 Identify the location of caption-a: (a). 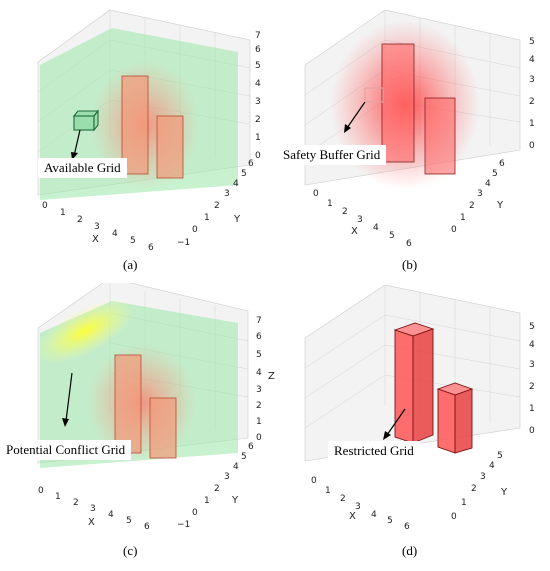
(130, 264).